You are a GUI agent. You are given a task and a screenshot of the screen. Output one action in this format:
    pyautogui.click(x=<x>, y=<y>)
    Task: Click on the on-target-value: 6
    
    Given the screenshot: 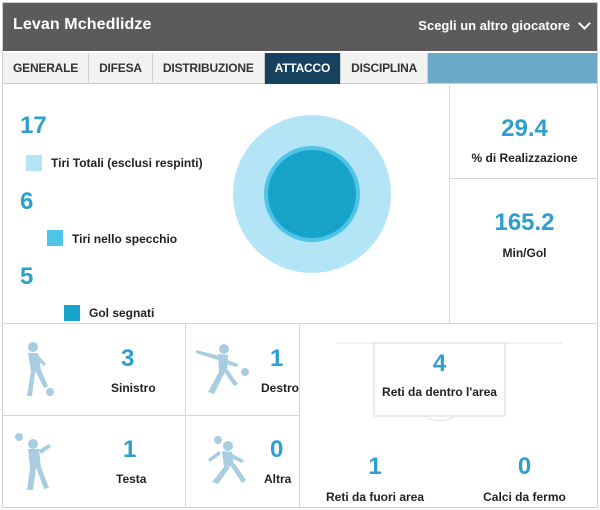 What is the action you would take?
    pyautogui.click(x=27, y=201)
    